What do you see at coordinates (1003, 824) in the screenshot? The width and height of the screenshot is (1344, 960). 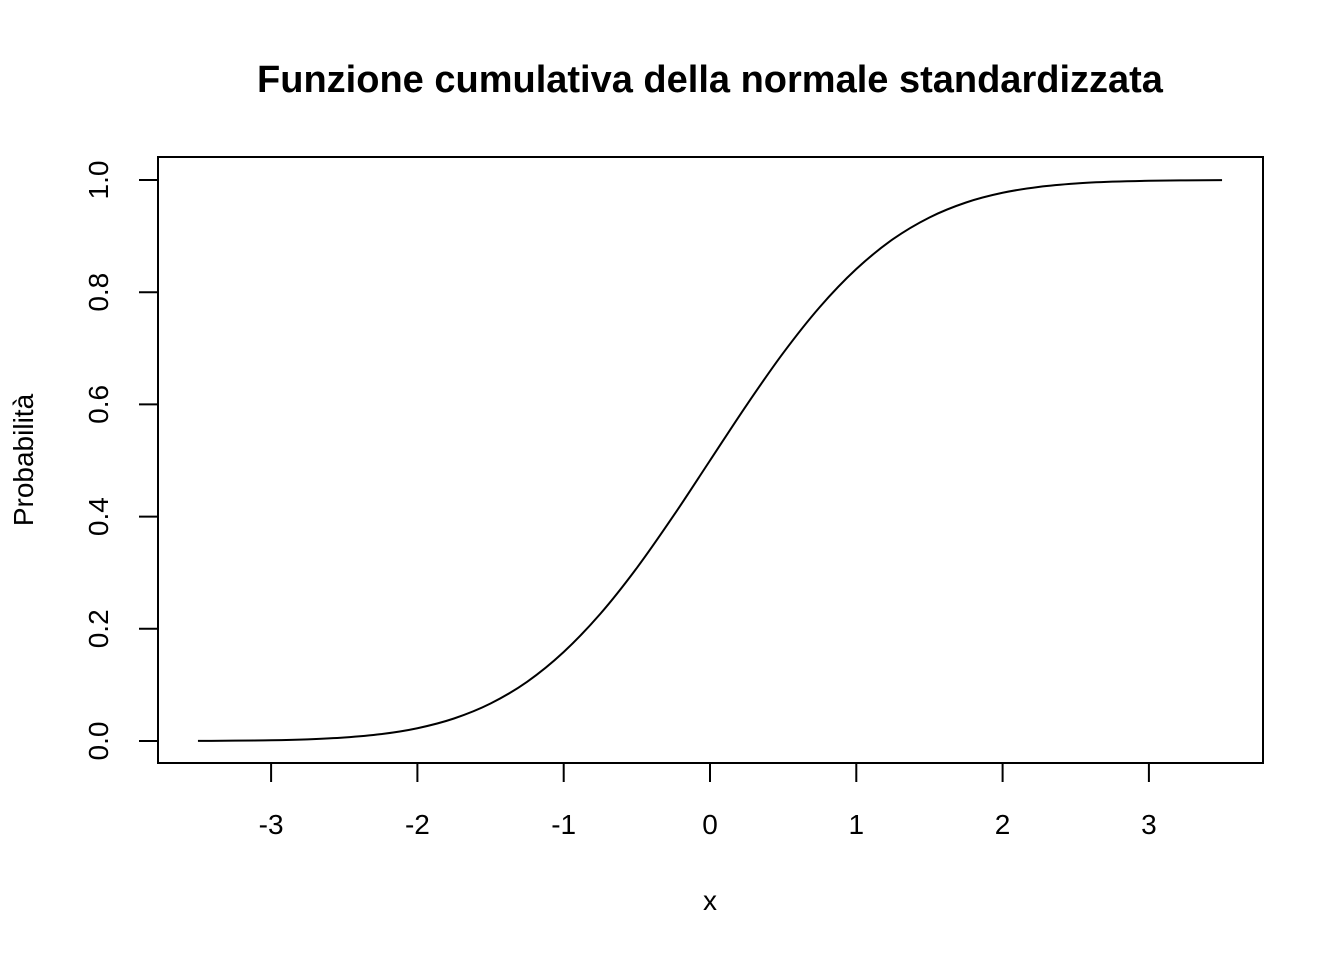 I see `x-tick-label: 2` at bounding box center [1003, 824].